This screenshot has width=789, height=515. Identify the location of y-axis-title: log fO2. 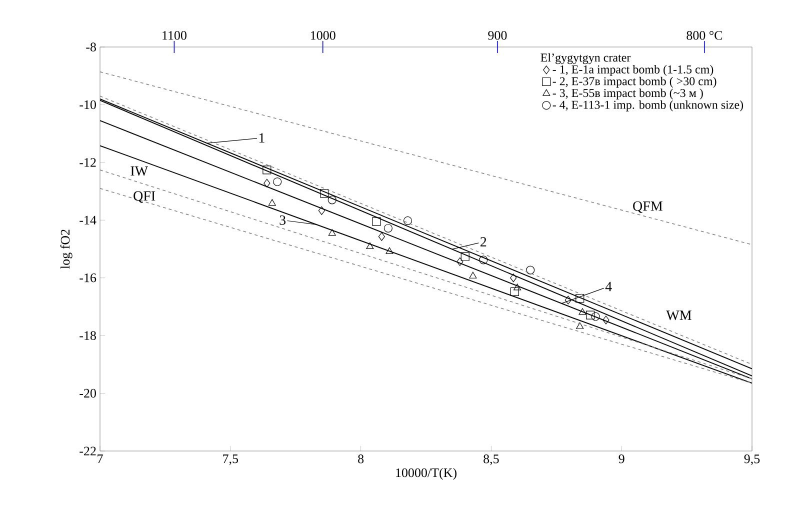
(66, 249).